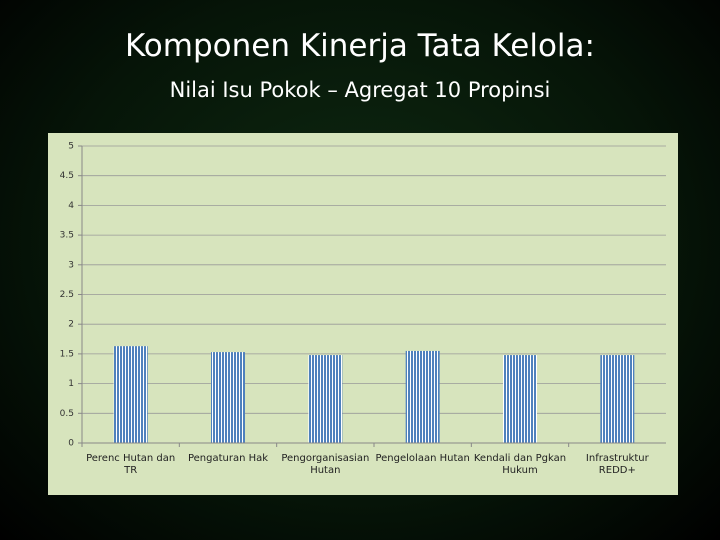  I want to click on y-tick-label: 2, so click(71, 325).